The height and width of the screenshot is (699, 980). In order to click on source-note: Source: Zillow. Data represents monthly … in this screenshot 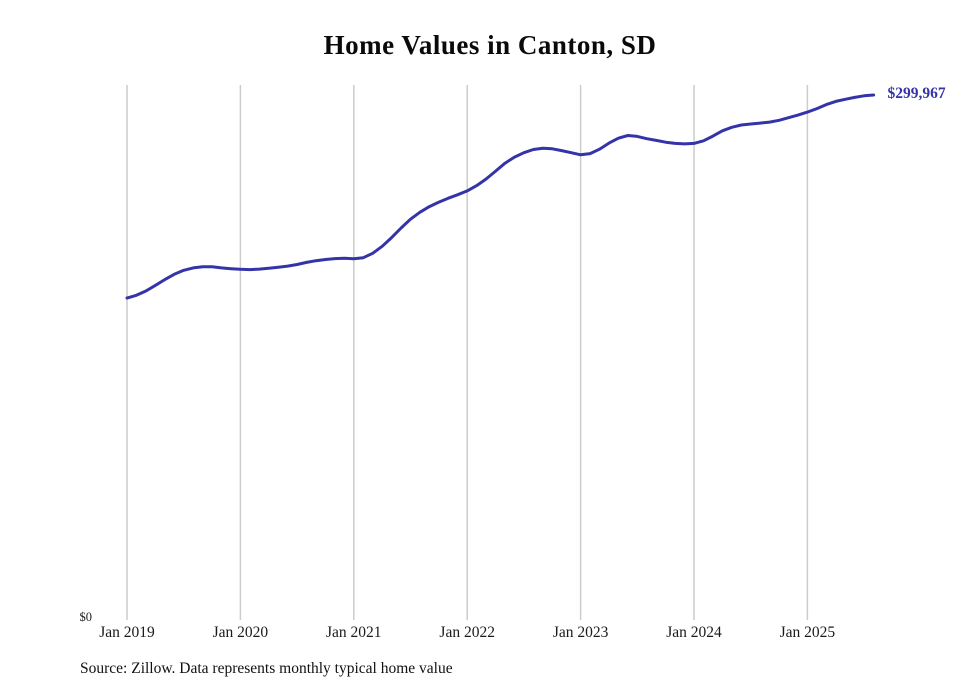, I will do `click(266, 668)`.